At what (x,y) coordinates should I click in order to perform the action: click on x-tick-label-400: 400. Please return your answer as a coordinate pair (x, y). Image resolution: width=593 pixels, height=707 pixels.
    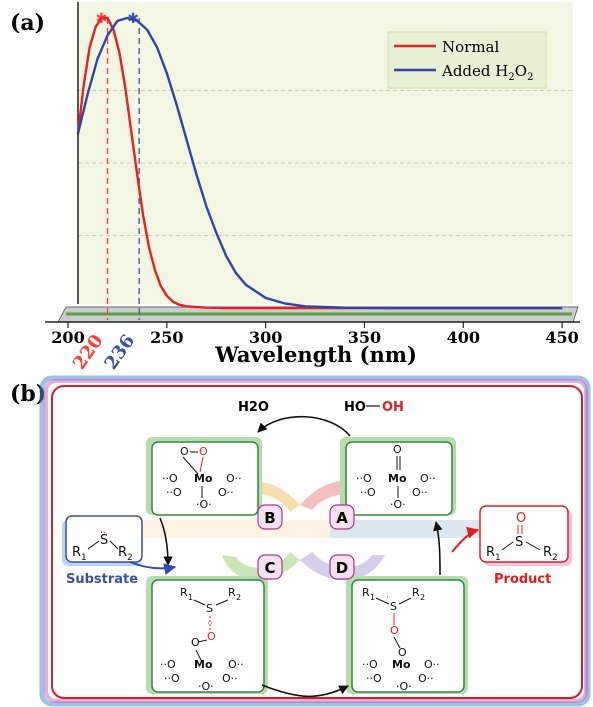
    Looking at the image, I should click on (463, 337).